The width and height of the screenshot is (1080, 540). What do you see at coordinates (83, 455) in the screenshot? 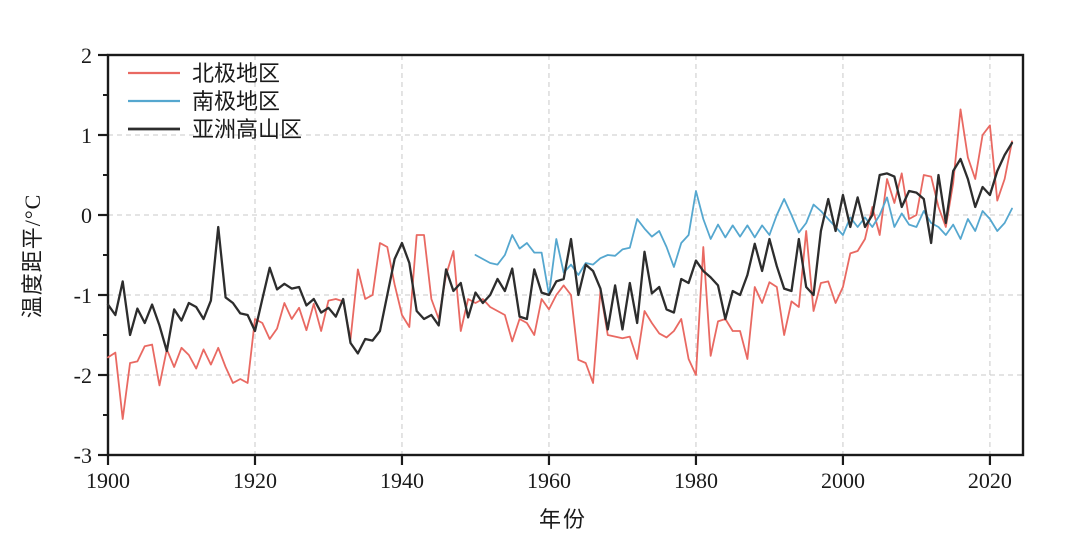
I see `y-axis-tick-label: -3` at bounding box center [83, 455].